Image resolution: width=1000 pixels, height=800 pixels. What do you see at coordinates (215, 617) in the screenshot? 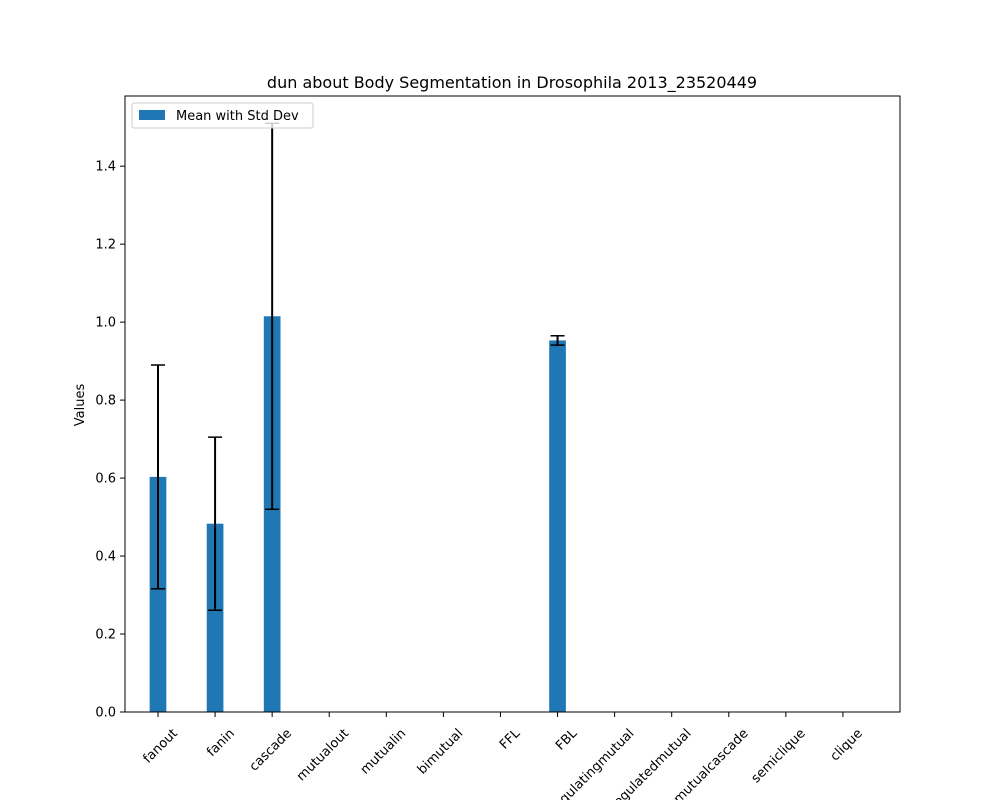
I see `bar-fanin` at bounding box center [215, 617].